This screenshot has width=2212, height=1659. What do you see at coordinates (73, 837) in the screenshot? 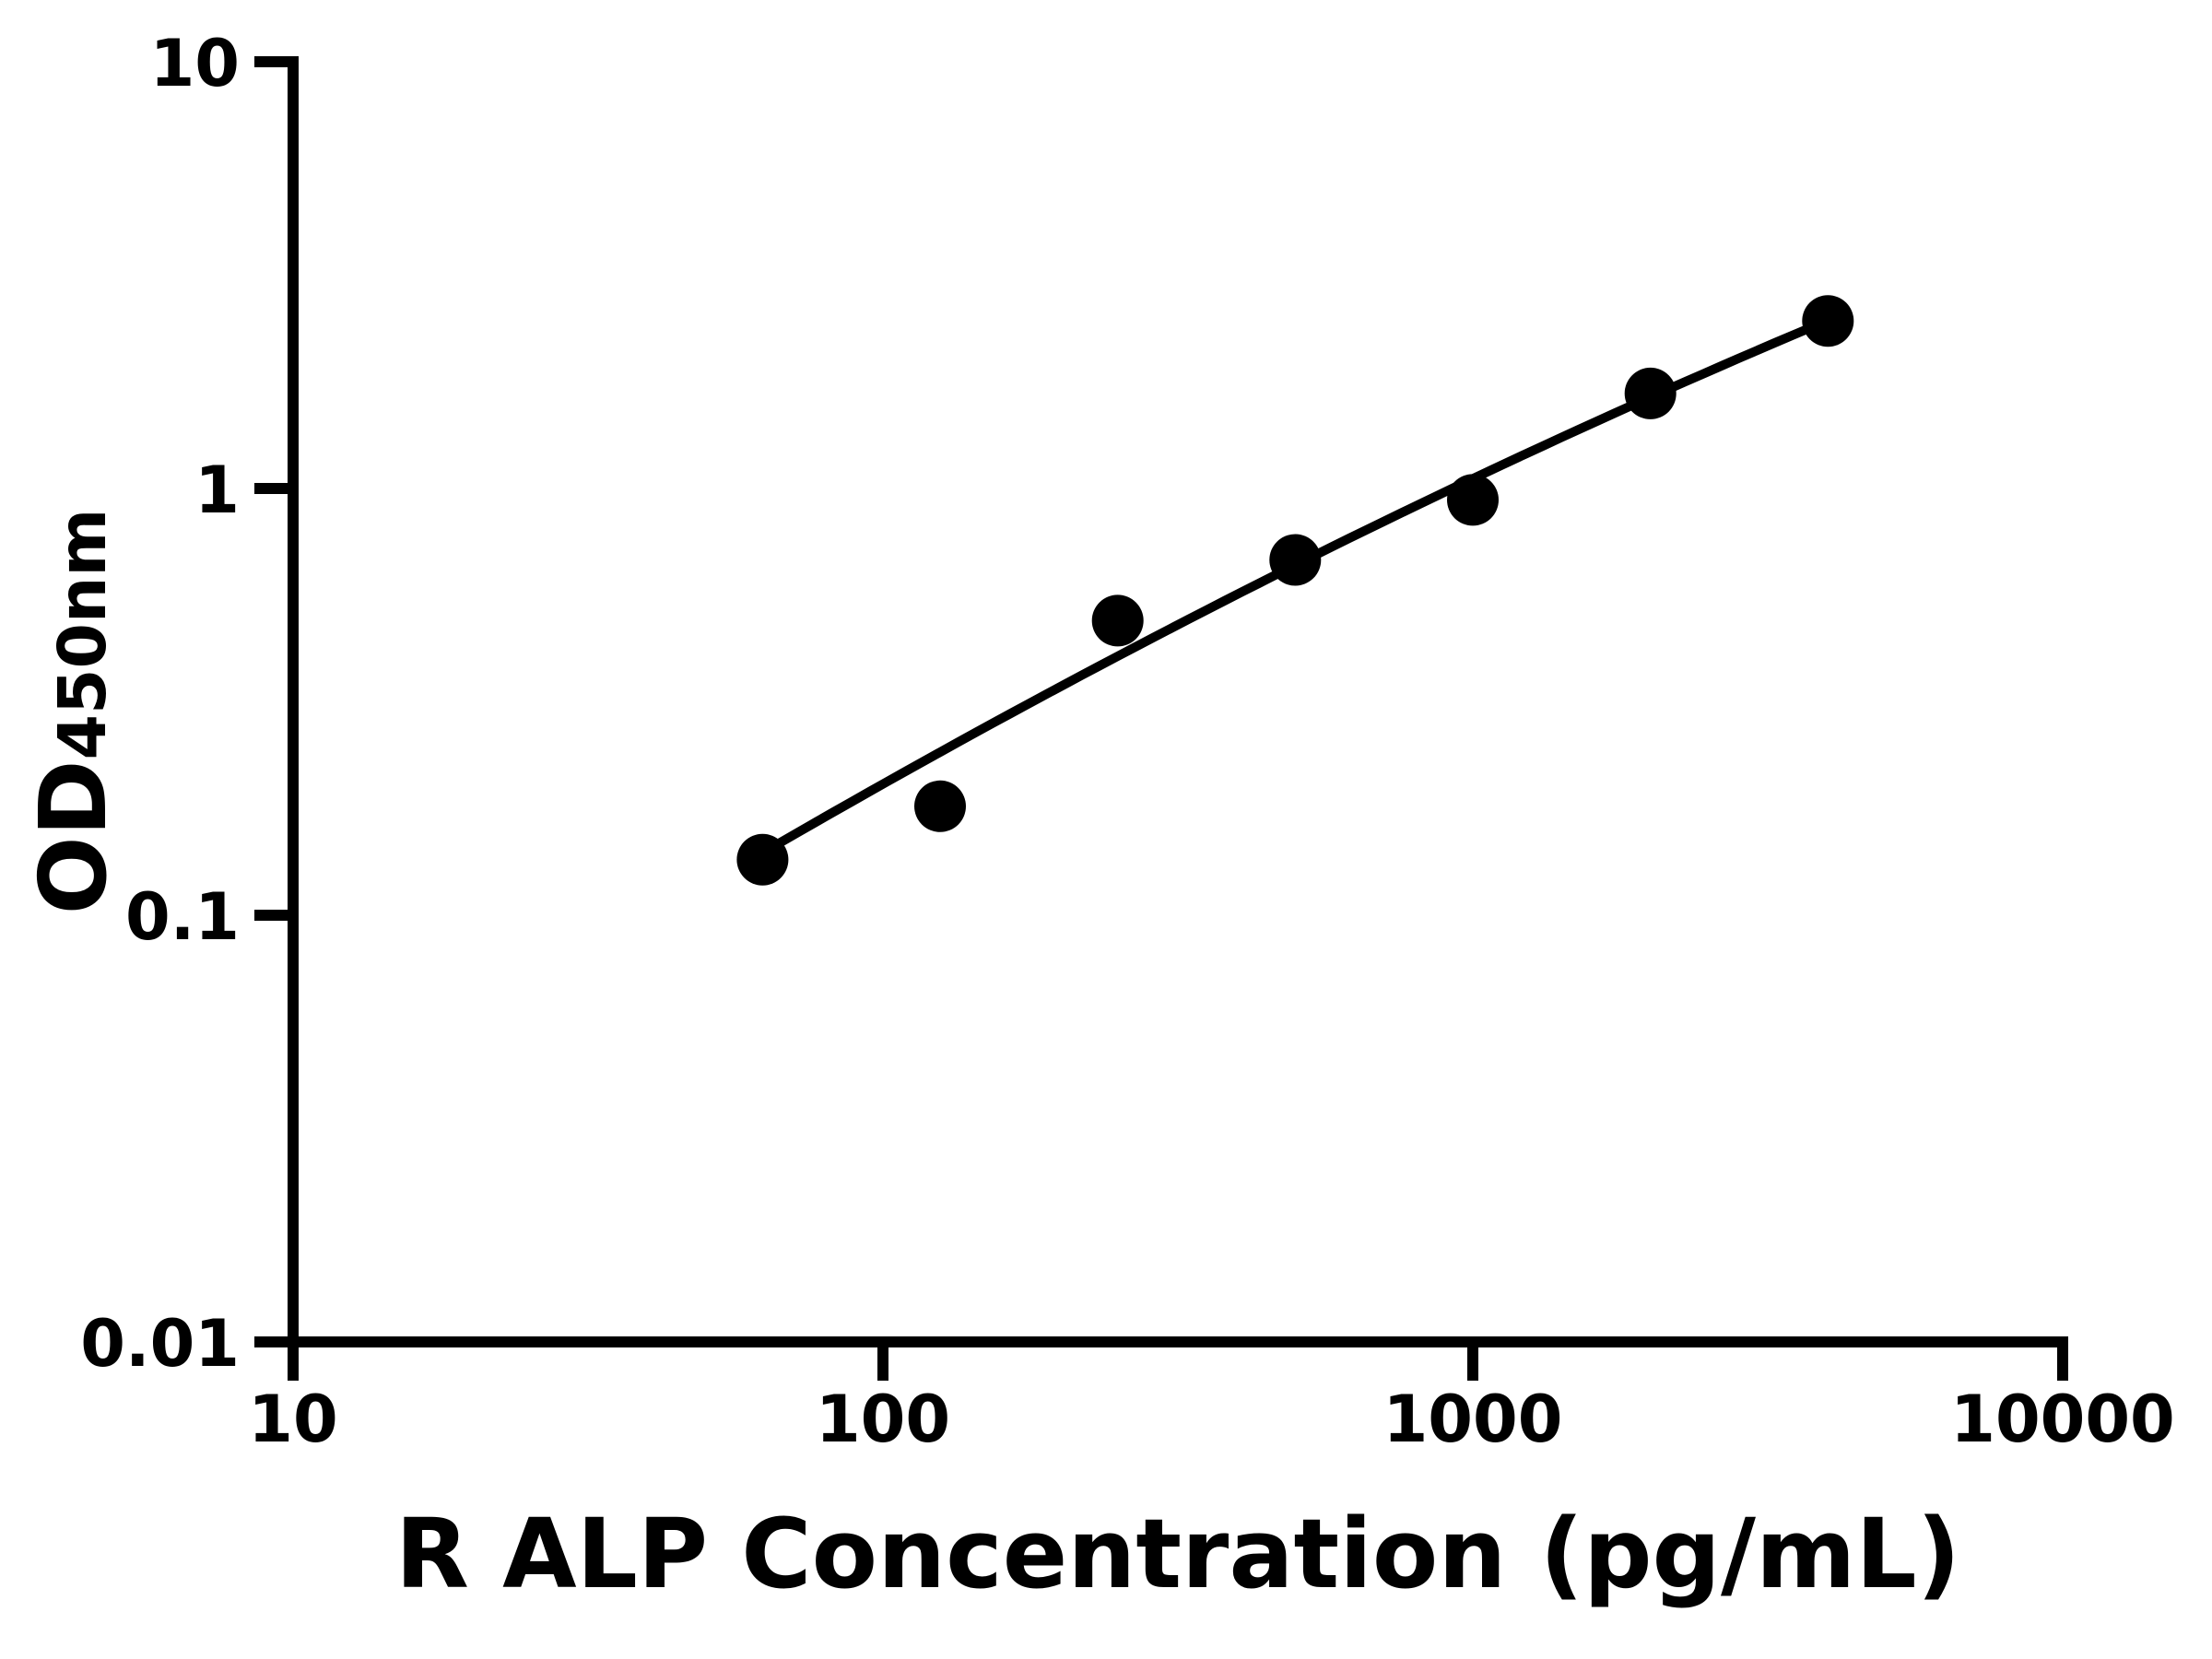
I see `y-axis-title-main: OD` at bounding box center [73, 837].